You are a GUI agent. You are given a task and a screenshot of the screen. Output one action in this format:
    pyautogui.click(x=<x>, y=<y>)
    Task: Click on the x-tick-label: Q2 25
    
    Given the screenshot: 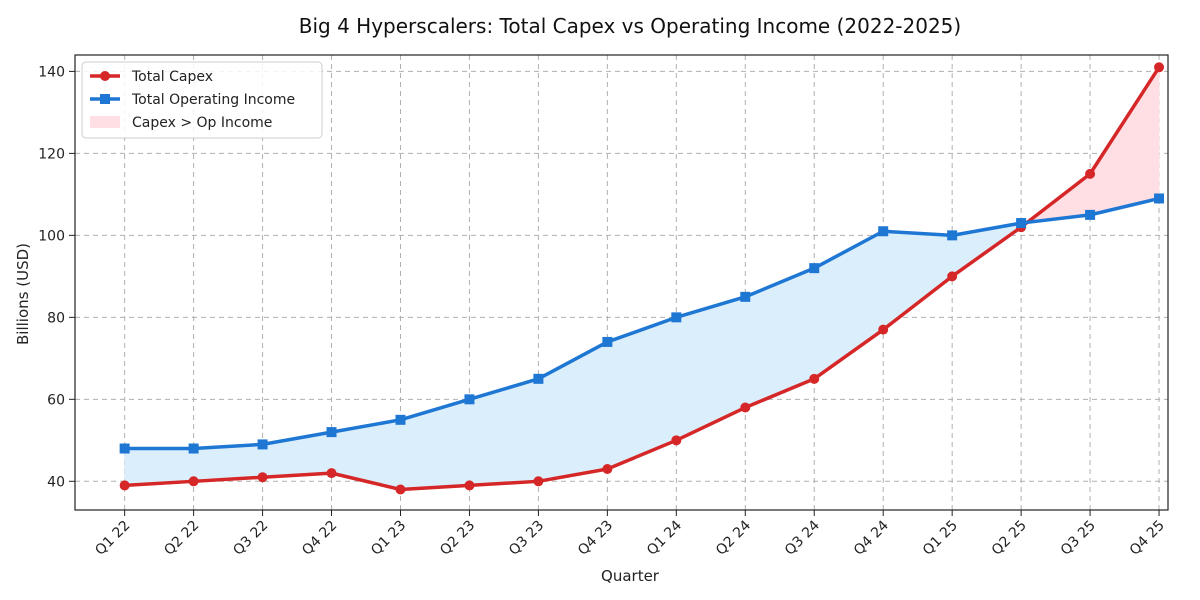 What is the action you would take?
    pyautogui.click(x=1009, y=538)
    